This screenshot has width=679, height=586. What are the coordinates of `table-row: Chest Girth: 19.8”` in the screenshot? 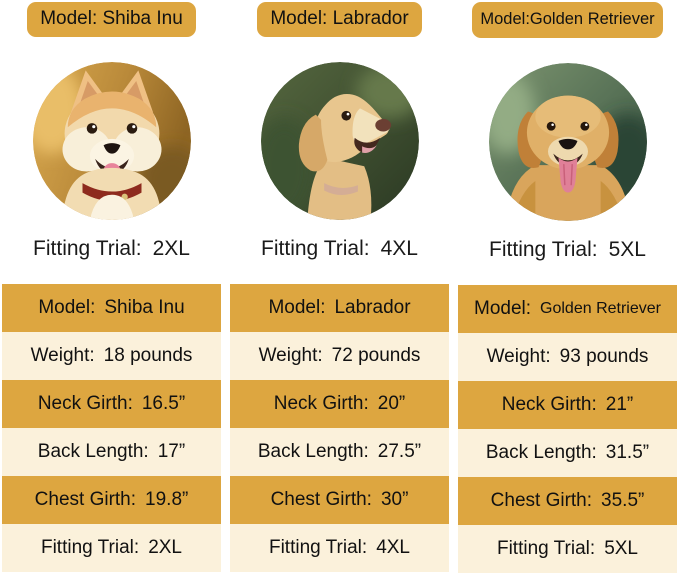 It's located at (111, 499).